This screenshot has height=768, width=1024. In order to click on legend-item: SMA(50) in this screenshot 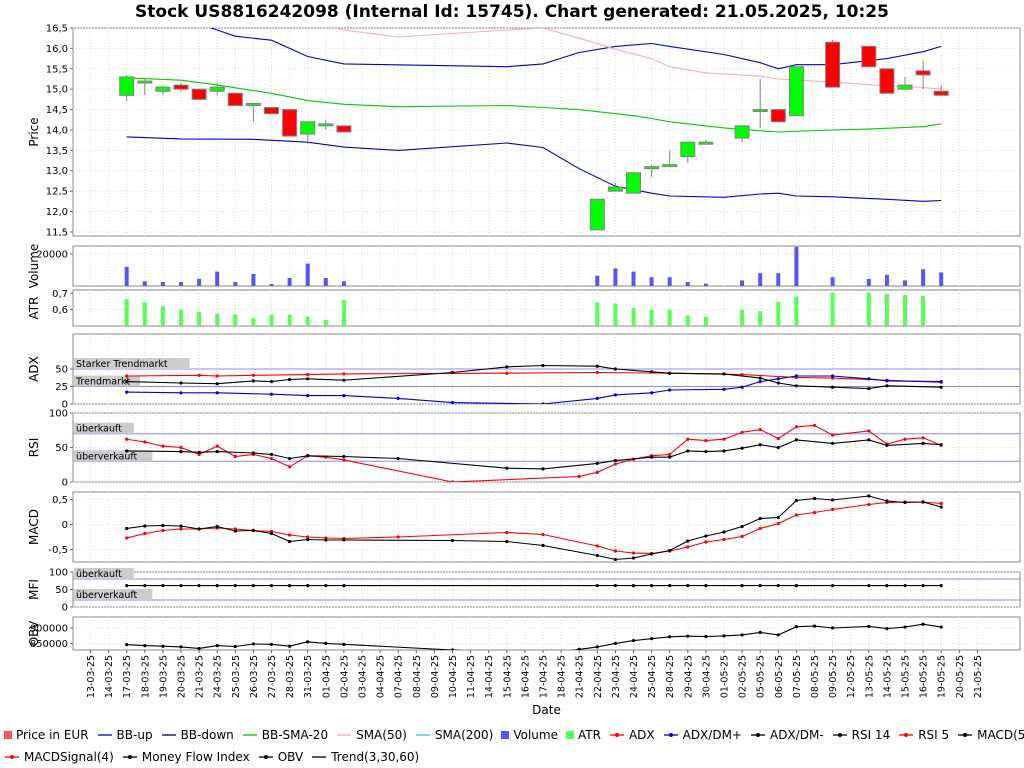, I will do `click(371, 735)`.